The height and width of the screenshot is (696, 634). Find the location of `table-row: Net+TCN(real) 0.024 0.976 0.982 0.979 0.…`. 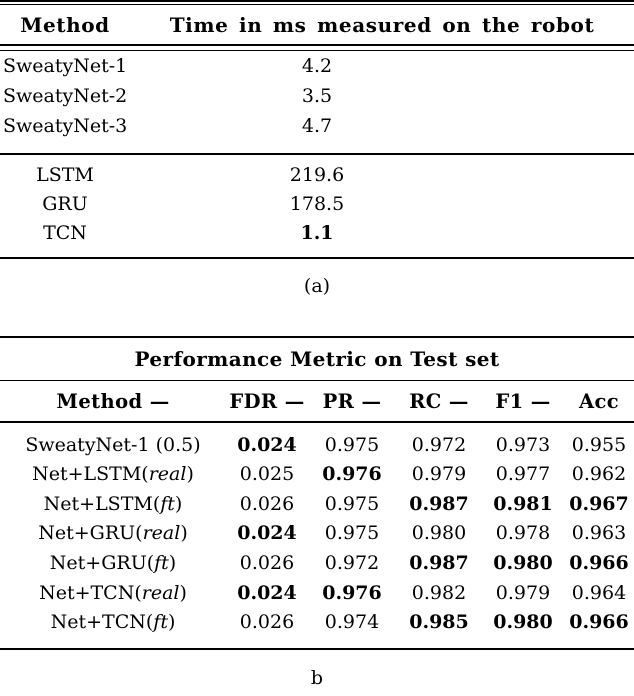

table-row: Net+TCN(real) 0.024 0.976 0.982 0.979 0.… is located at coordinates (317, 594).